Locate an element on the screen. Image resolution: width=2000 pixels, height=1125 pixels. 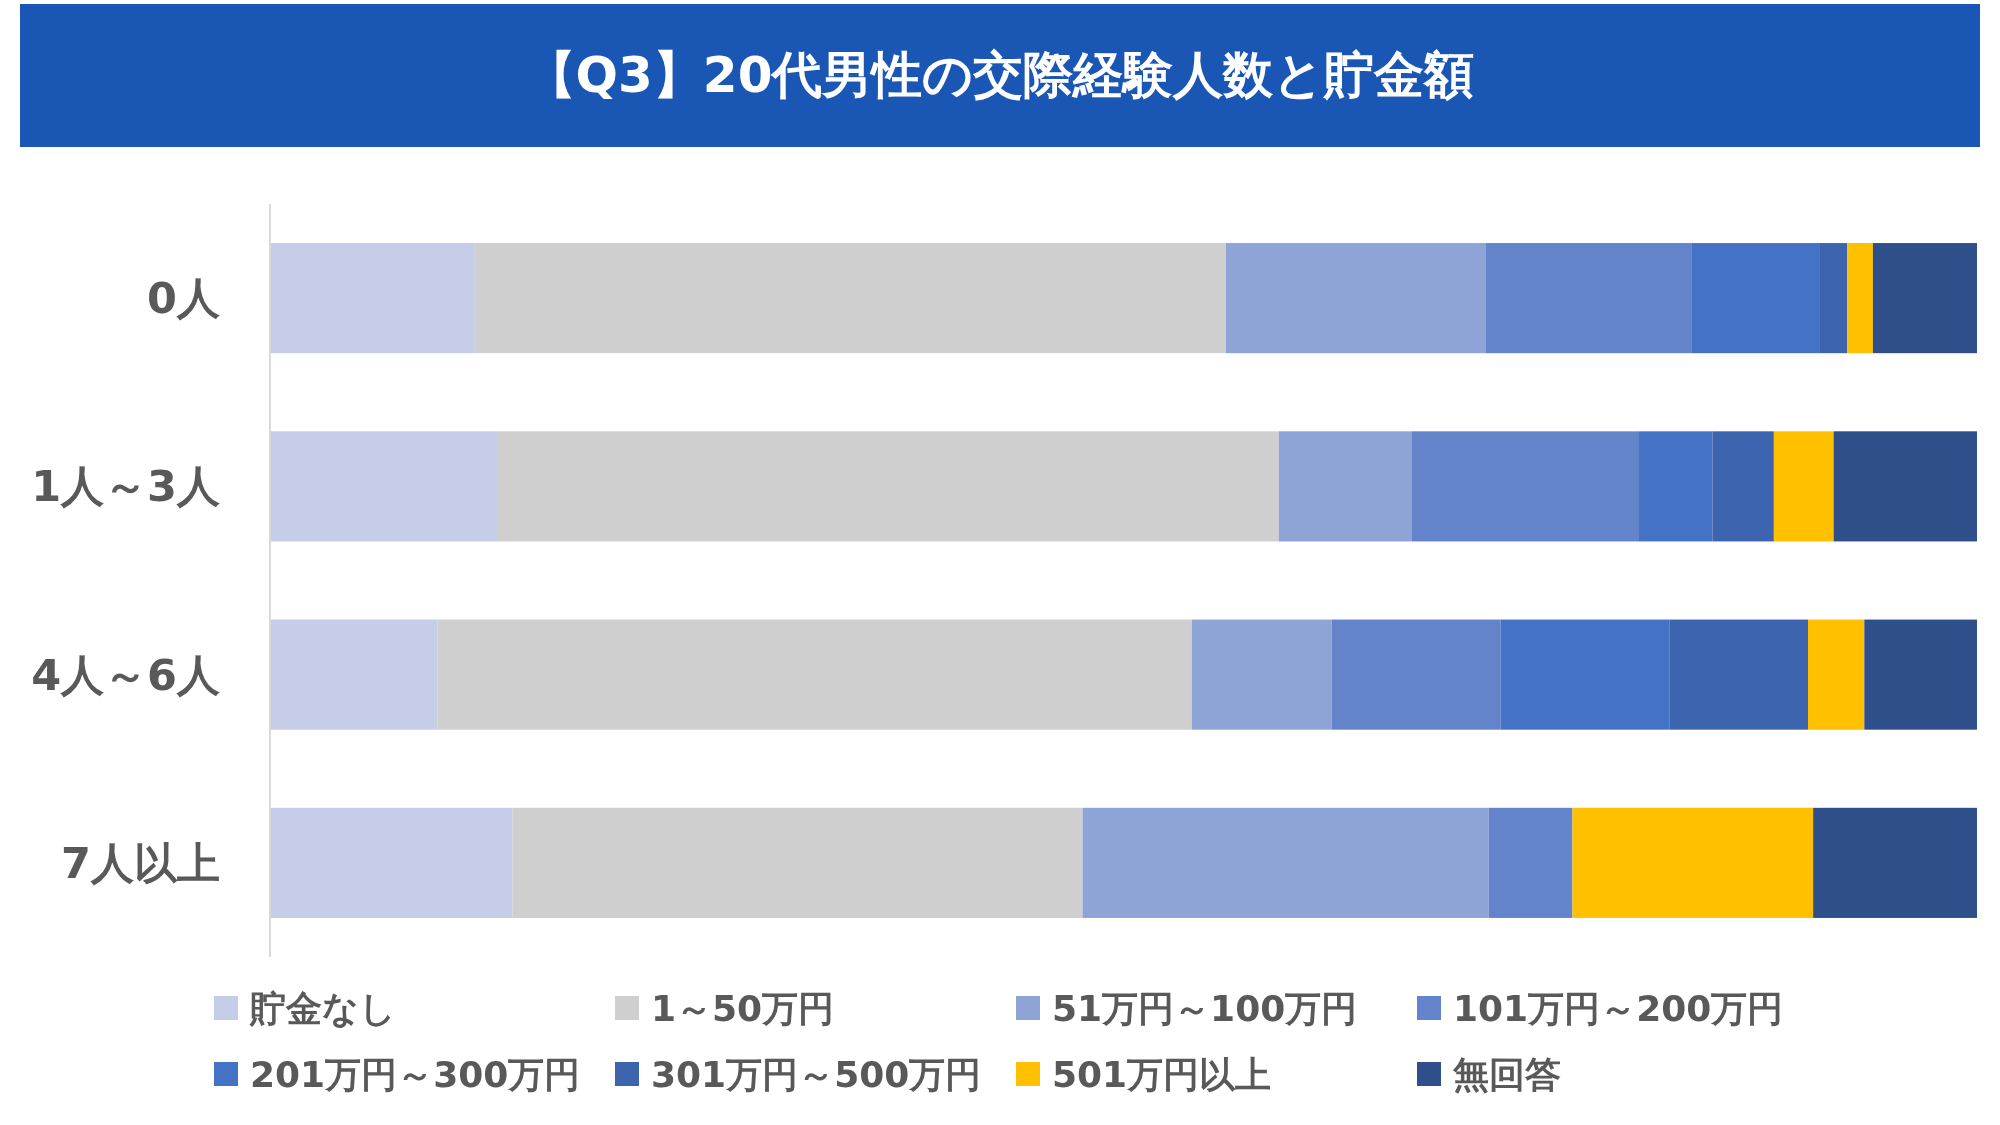
y-tick-label: 4人～6人 is located at coordinates (125, 674).